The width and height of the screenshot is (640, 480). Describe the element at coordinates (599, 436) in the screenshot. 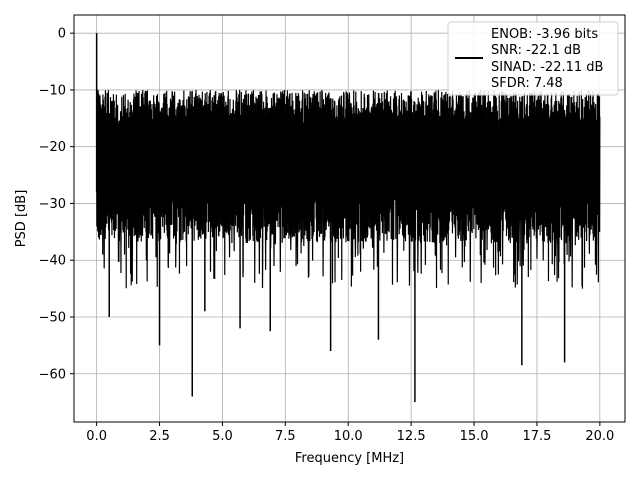

I see `x-tick-label: 20.0` at that location.